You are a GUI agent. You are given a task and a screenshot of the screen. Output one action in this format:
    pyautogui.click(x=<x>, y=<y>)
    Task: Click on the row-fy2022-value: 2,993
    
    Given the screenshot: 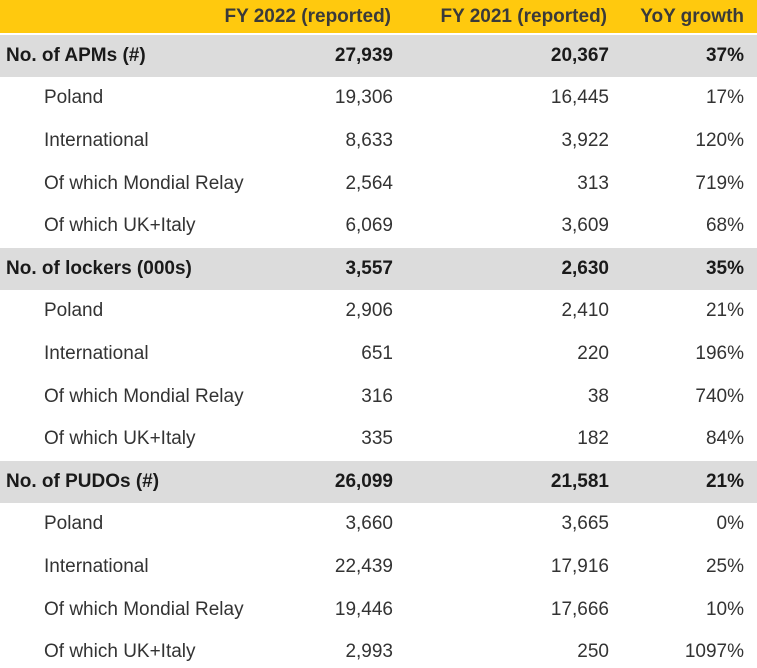 What is the action you would take?
    pyautogui.click(x=369, y=652)
    